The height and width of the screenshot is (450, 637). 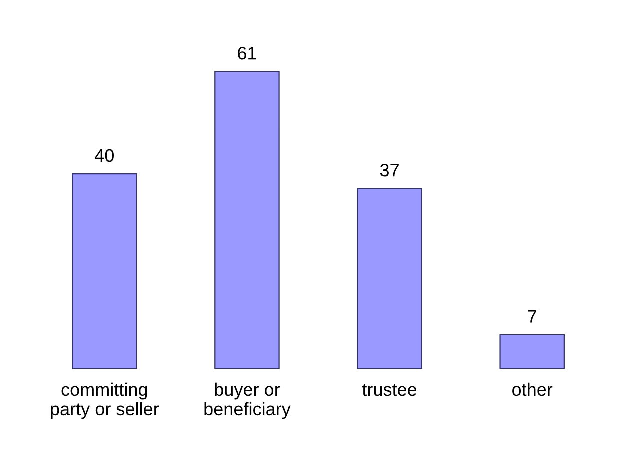 What do you see at coordinates (389, 170) in the screenshot?
I see `data-label: 37` at bounding box center [389, 170].